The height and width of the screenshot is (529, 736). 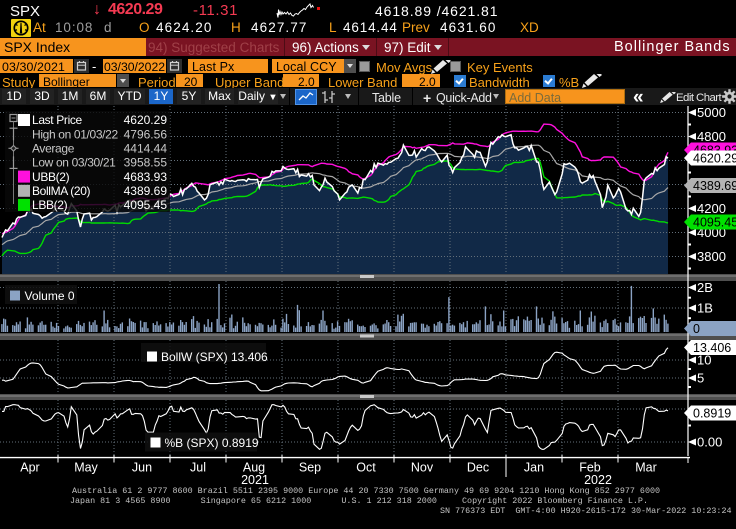 What do you see at coordinates (51, 177) in the screenshot?
I see `svg-text: UBB(2)` at bounding box center [51, 177].